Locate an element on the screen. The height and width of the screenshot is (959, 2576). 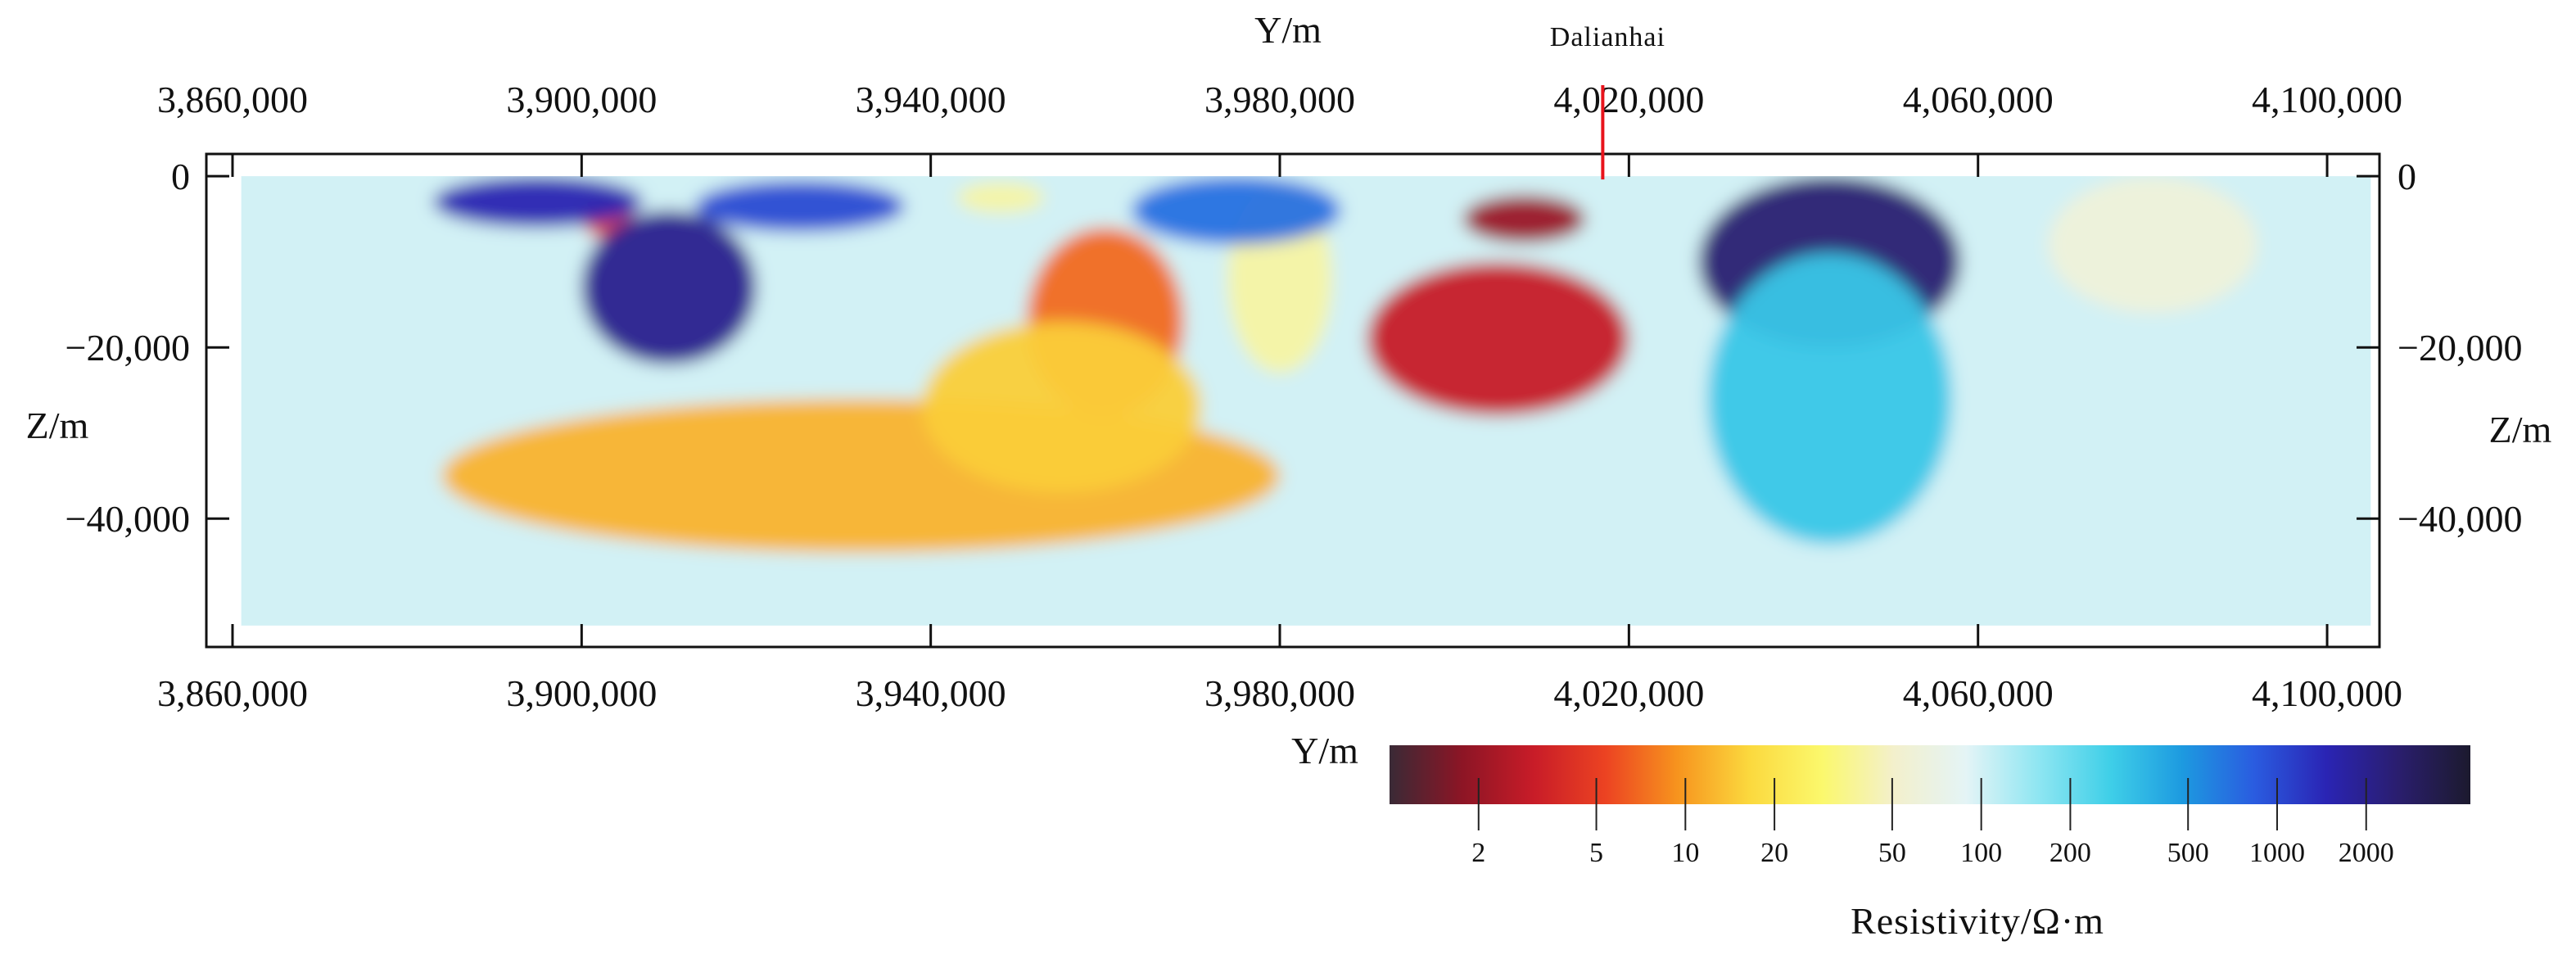
top-axis-tick-label: 4,100,000 is located at coordinates (2327, 99).